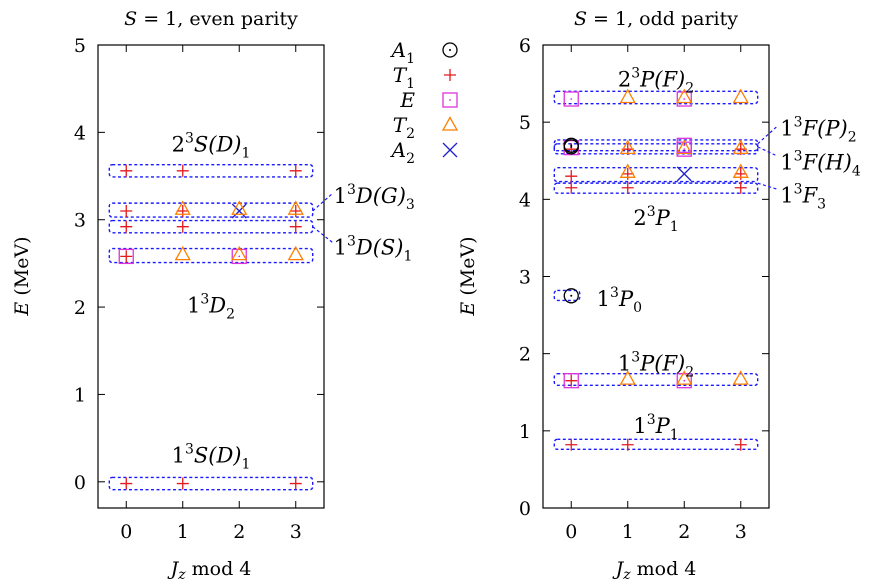 The image size is (878, 588). What do you see at coordinates (689, 373) in the screenshot?
I see `label-j-subscript: 2` at bounding box center [689, 373].